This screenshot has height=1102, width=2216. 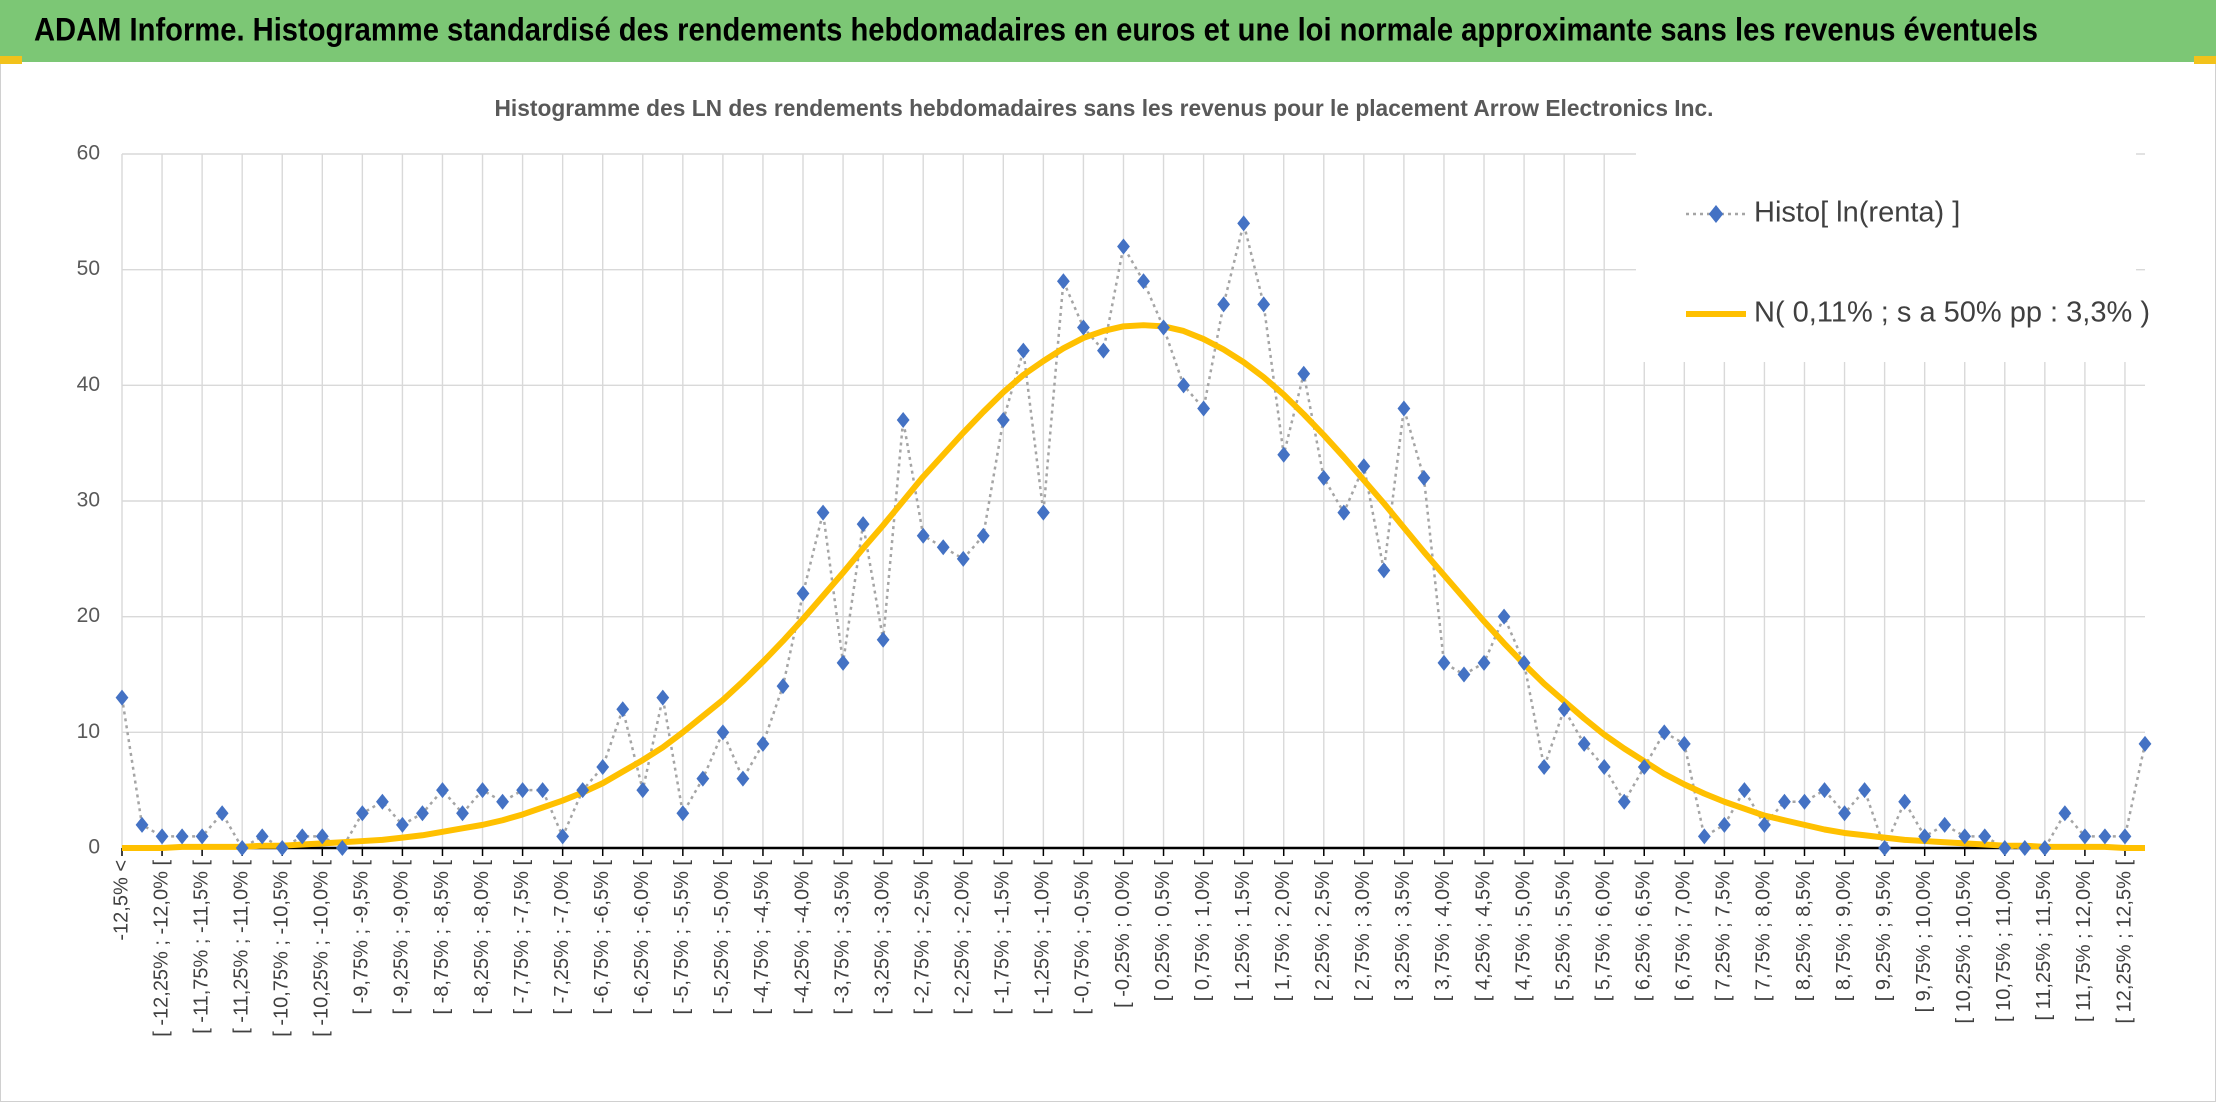 I want to click on legend-box, so click(x=1886, y=257).